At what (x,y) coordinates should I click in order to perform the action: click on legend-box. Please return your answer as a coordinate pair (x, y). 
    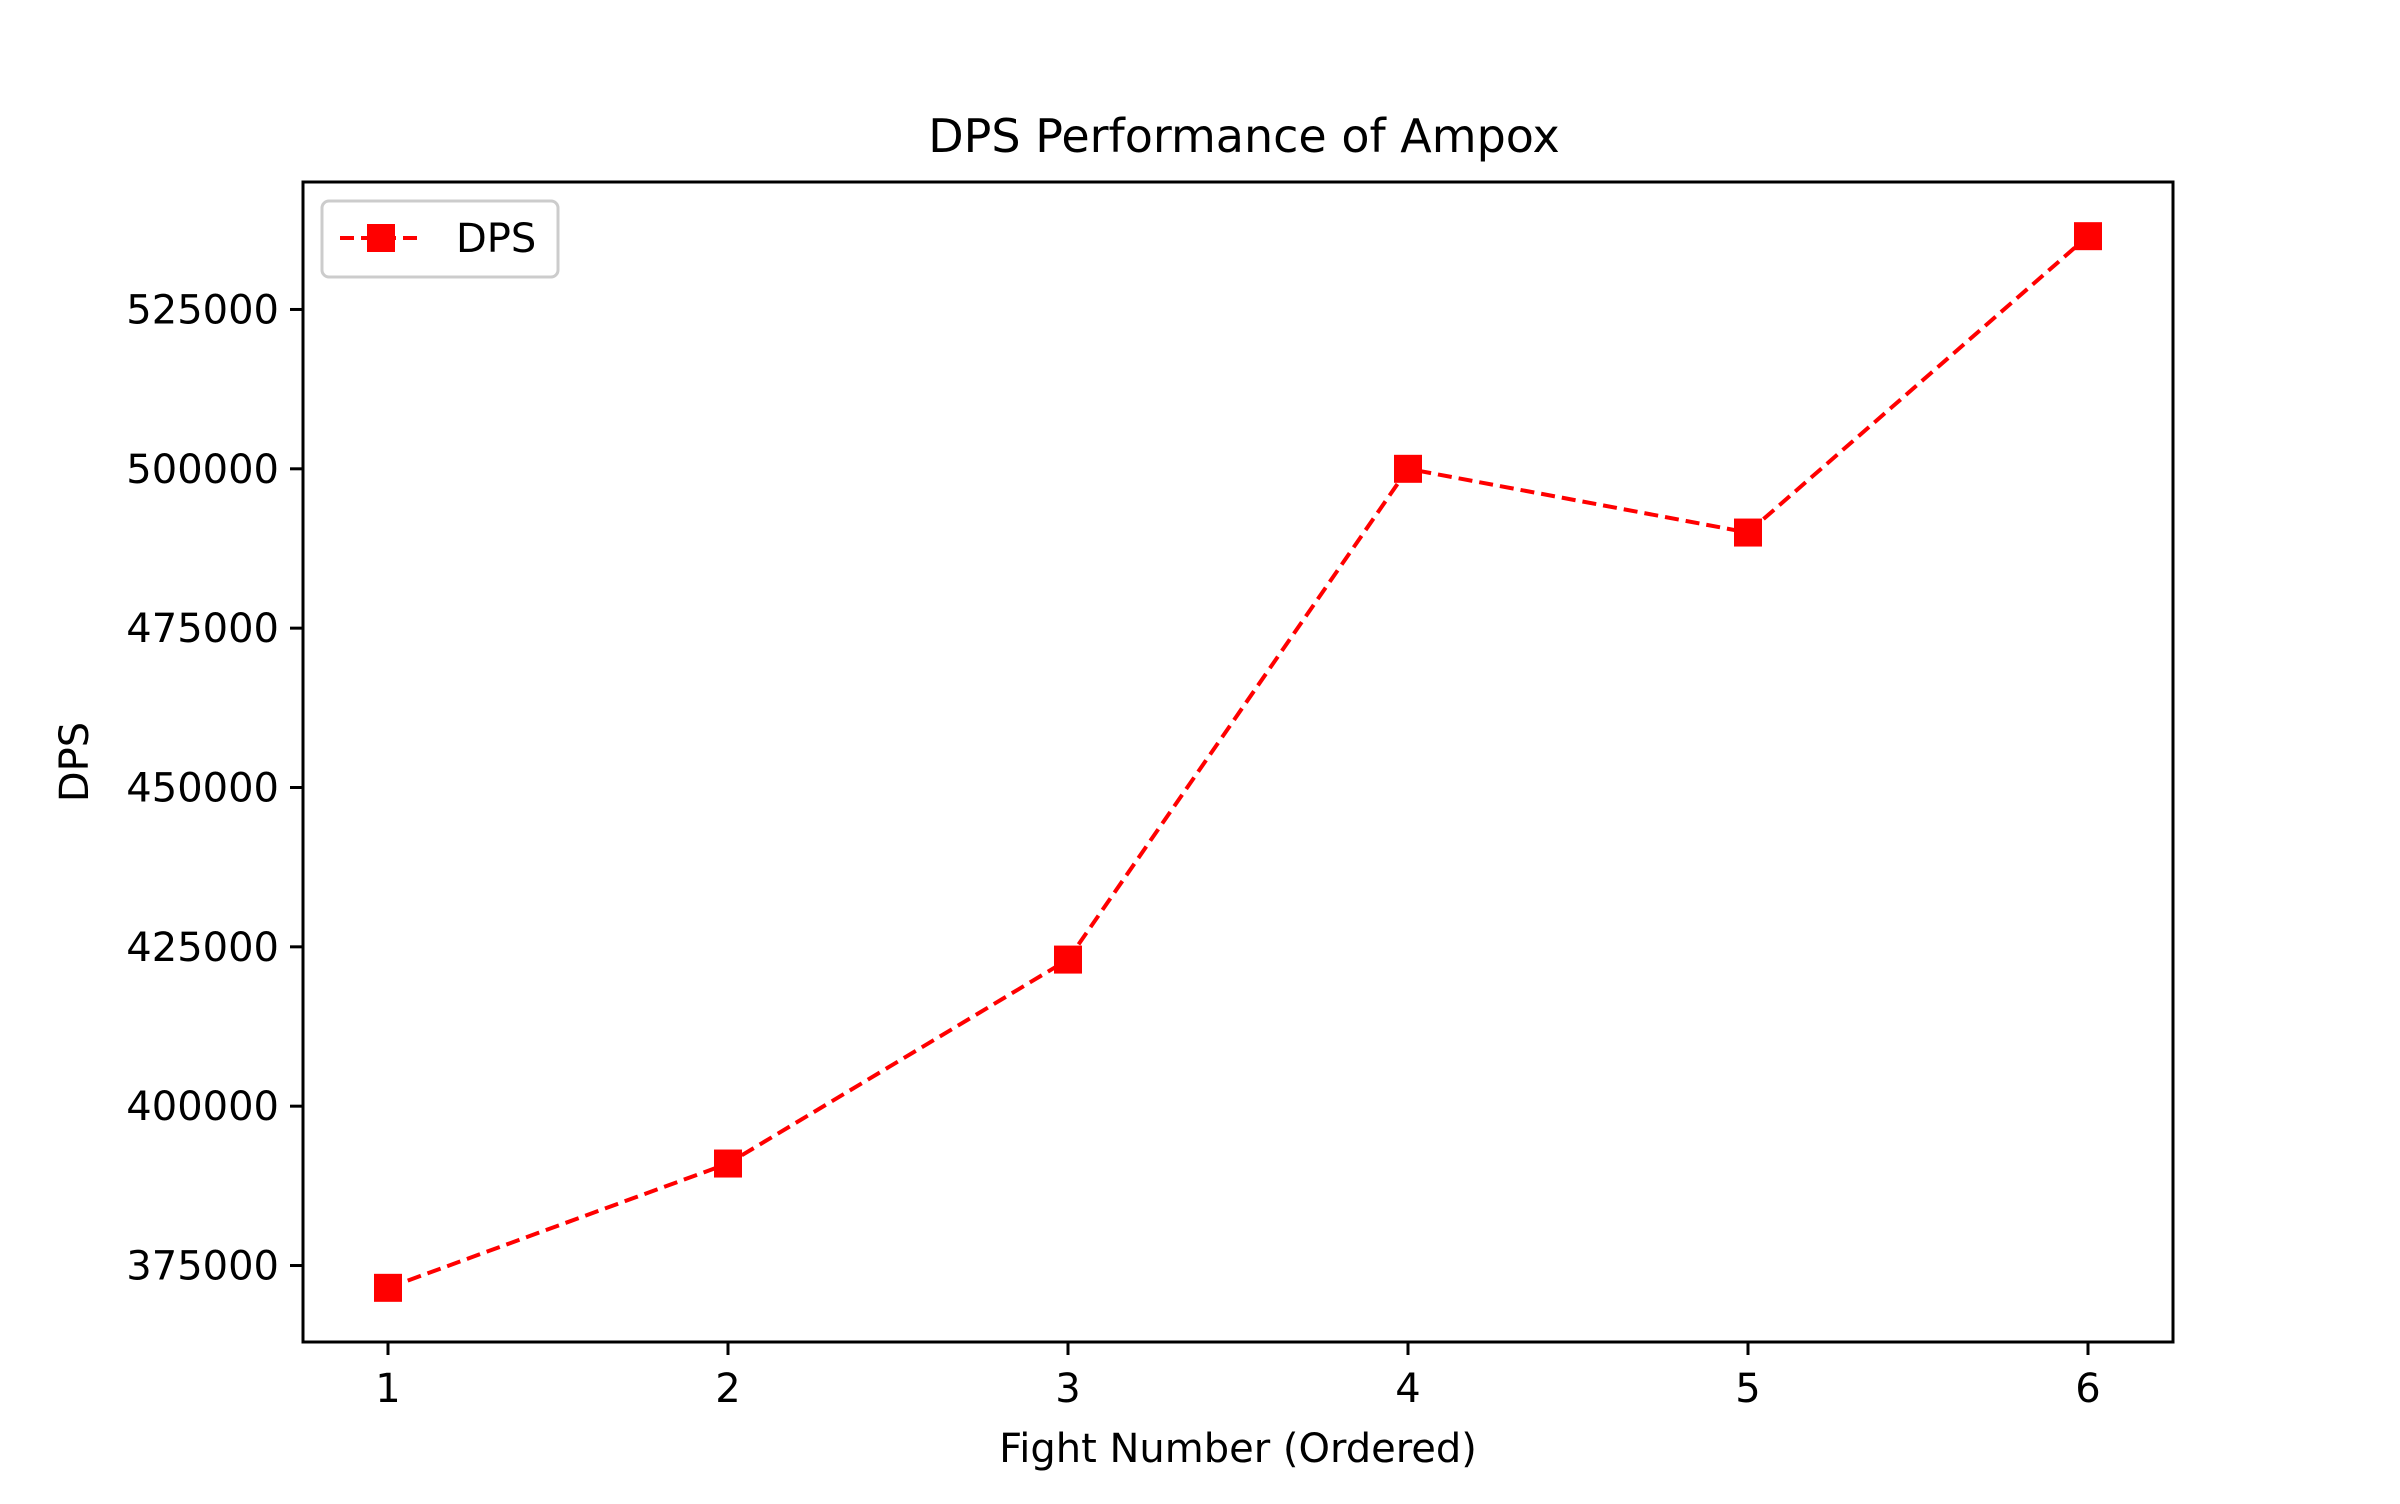
    Looking at the image, I should click on (440, 239).